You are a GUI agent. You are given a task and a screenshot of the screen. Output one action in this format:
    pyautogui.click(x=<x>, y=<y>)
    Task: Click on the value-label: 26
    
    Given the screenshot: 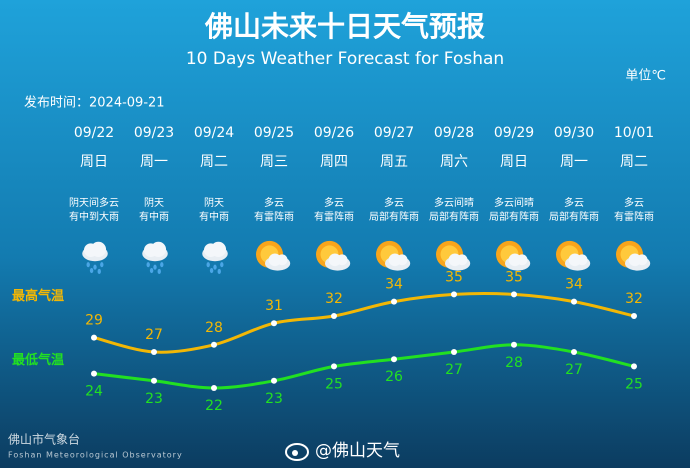 What is the action you would take?
    pyautogui.click(x=394, y=377)
    